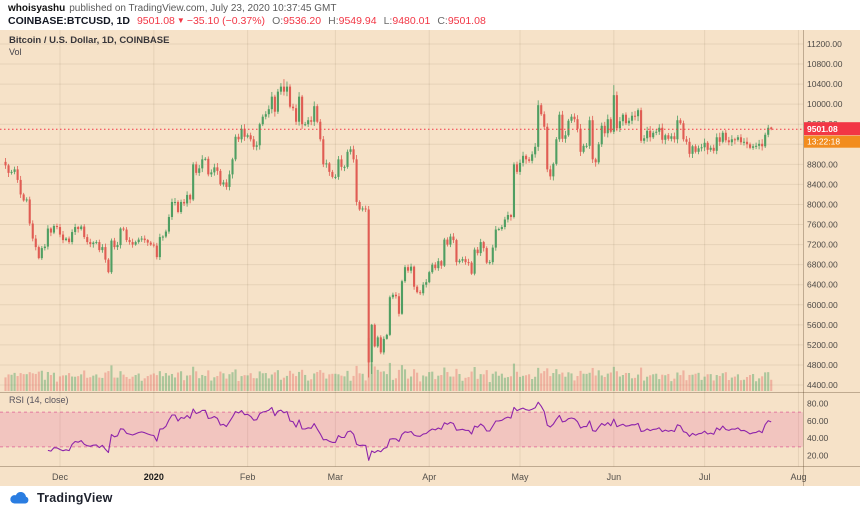 The width and height of the screenshot is (860, 509). Describe the element at coordinates (336, 477) in the screenshot. I see `svg-text: Mar` at that location.